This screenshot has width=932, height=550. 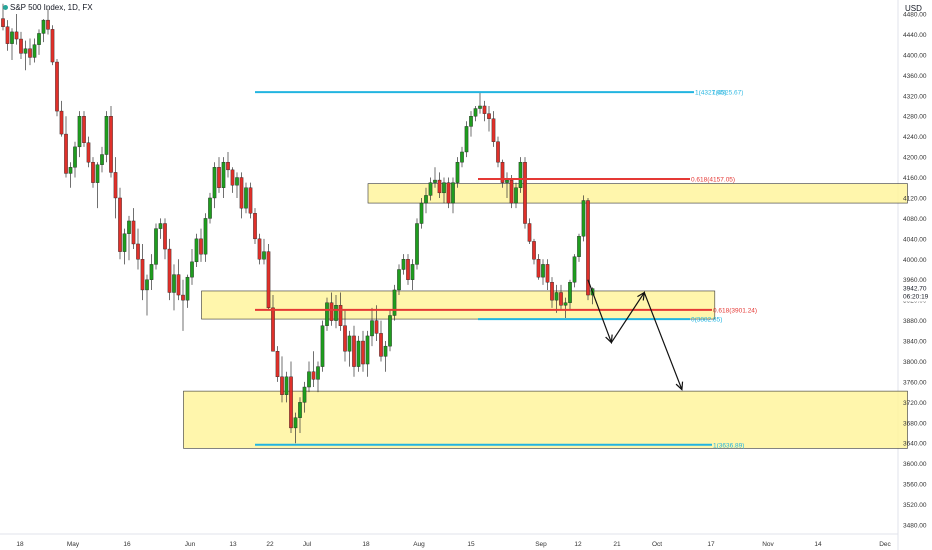 I want to click on price-tick-label: 4400.00, so click(x=915, y=55).